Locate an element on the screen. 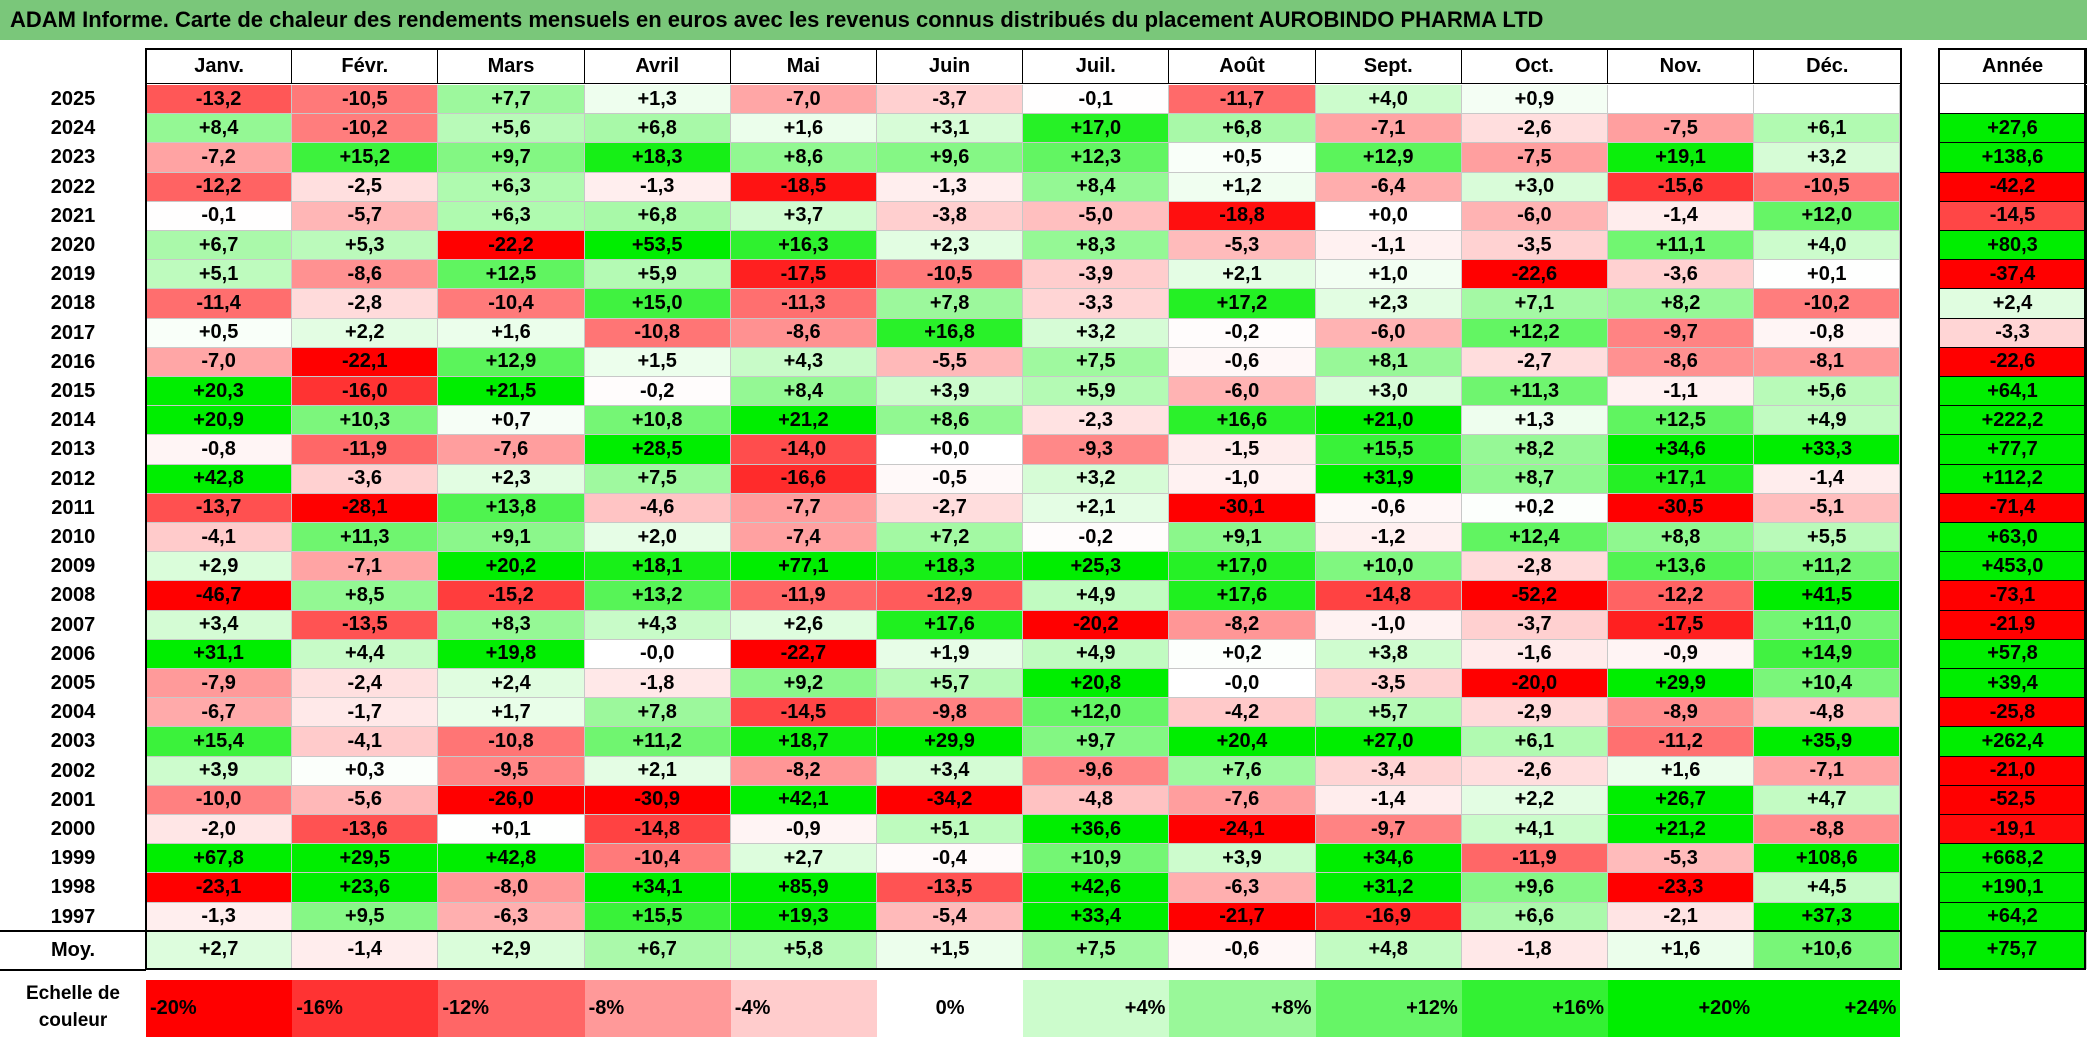 The height and width of the screenshot is (1037, 2087). heatmap-cell: +33,4 is located at coordinates (1096, 917).